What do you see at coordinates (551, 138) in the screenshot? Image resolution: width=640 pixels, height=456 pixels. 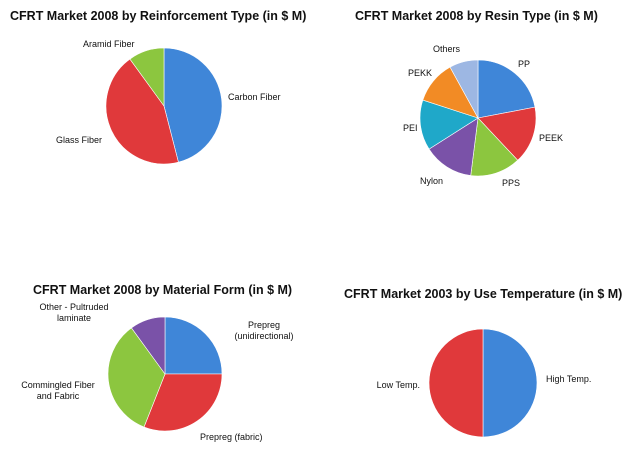 I see `slice-label: PEEK` at bounding box center [551, 138].